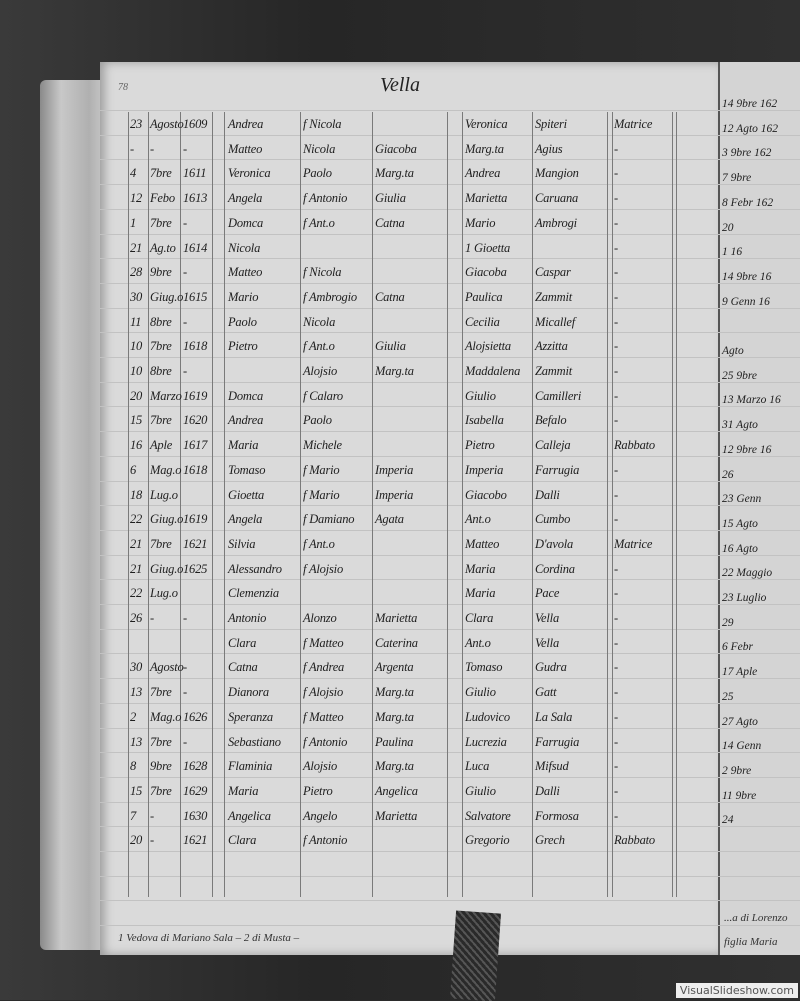 Image resolution: width=800 pixels, height=1001 pixels. What do you see at coordinates (389, 519) in the screenshot?
I see `cell-mother: Agata` at bounding box center [389, 519].